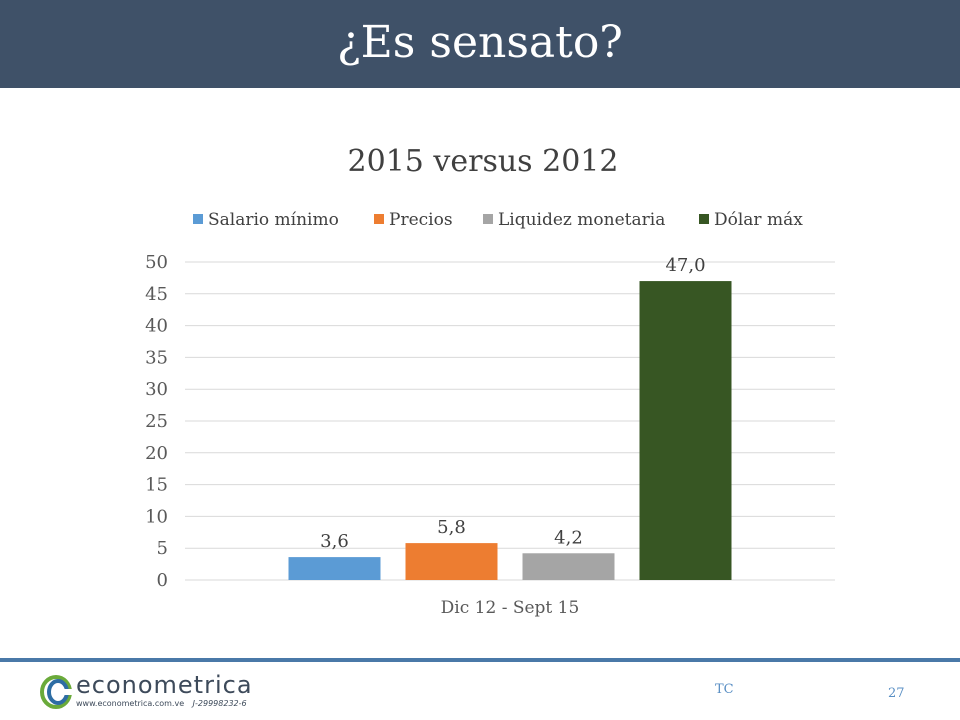 Image resolution: width=960 pixels, height=720 pixels. What do you see at coordinates (156, 485) in the screenshot?
I see `y-tick-label: 15` at bounding box center [156, 485].